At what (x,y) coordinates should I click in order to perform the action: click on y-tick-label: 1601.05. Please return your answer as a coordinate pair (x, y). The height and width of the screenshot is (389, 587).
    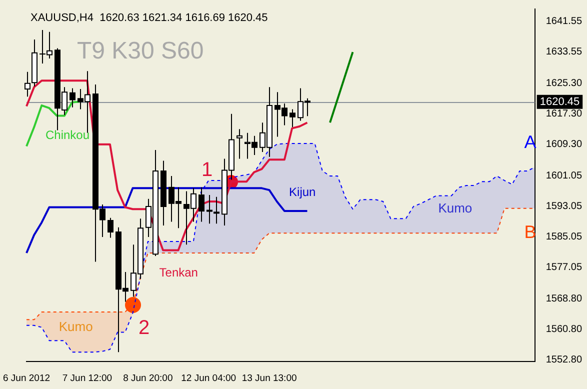
    Looking at the image, I should click on (564, 176).